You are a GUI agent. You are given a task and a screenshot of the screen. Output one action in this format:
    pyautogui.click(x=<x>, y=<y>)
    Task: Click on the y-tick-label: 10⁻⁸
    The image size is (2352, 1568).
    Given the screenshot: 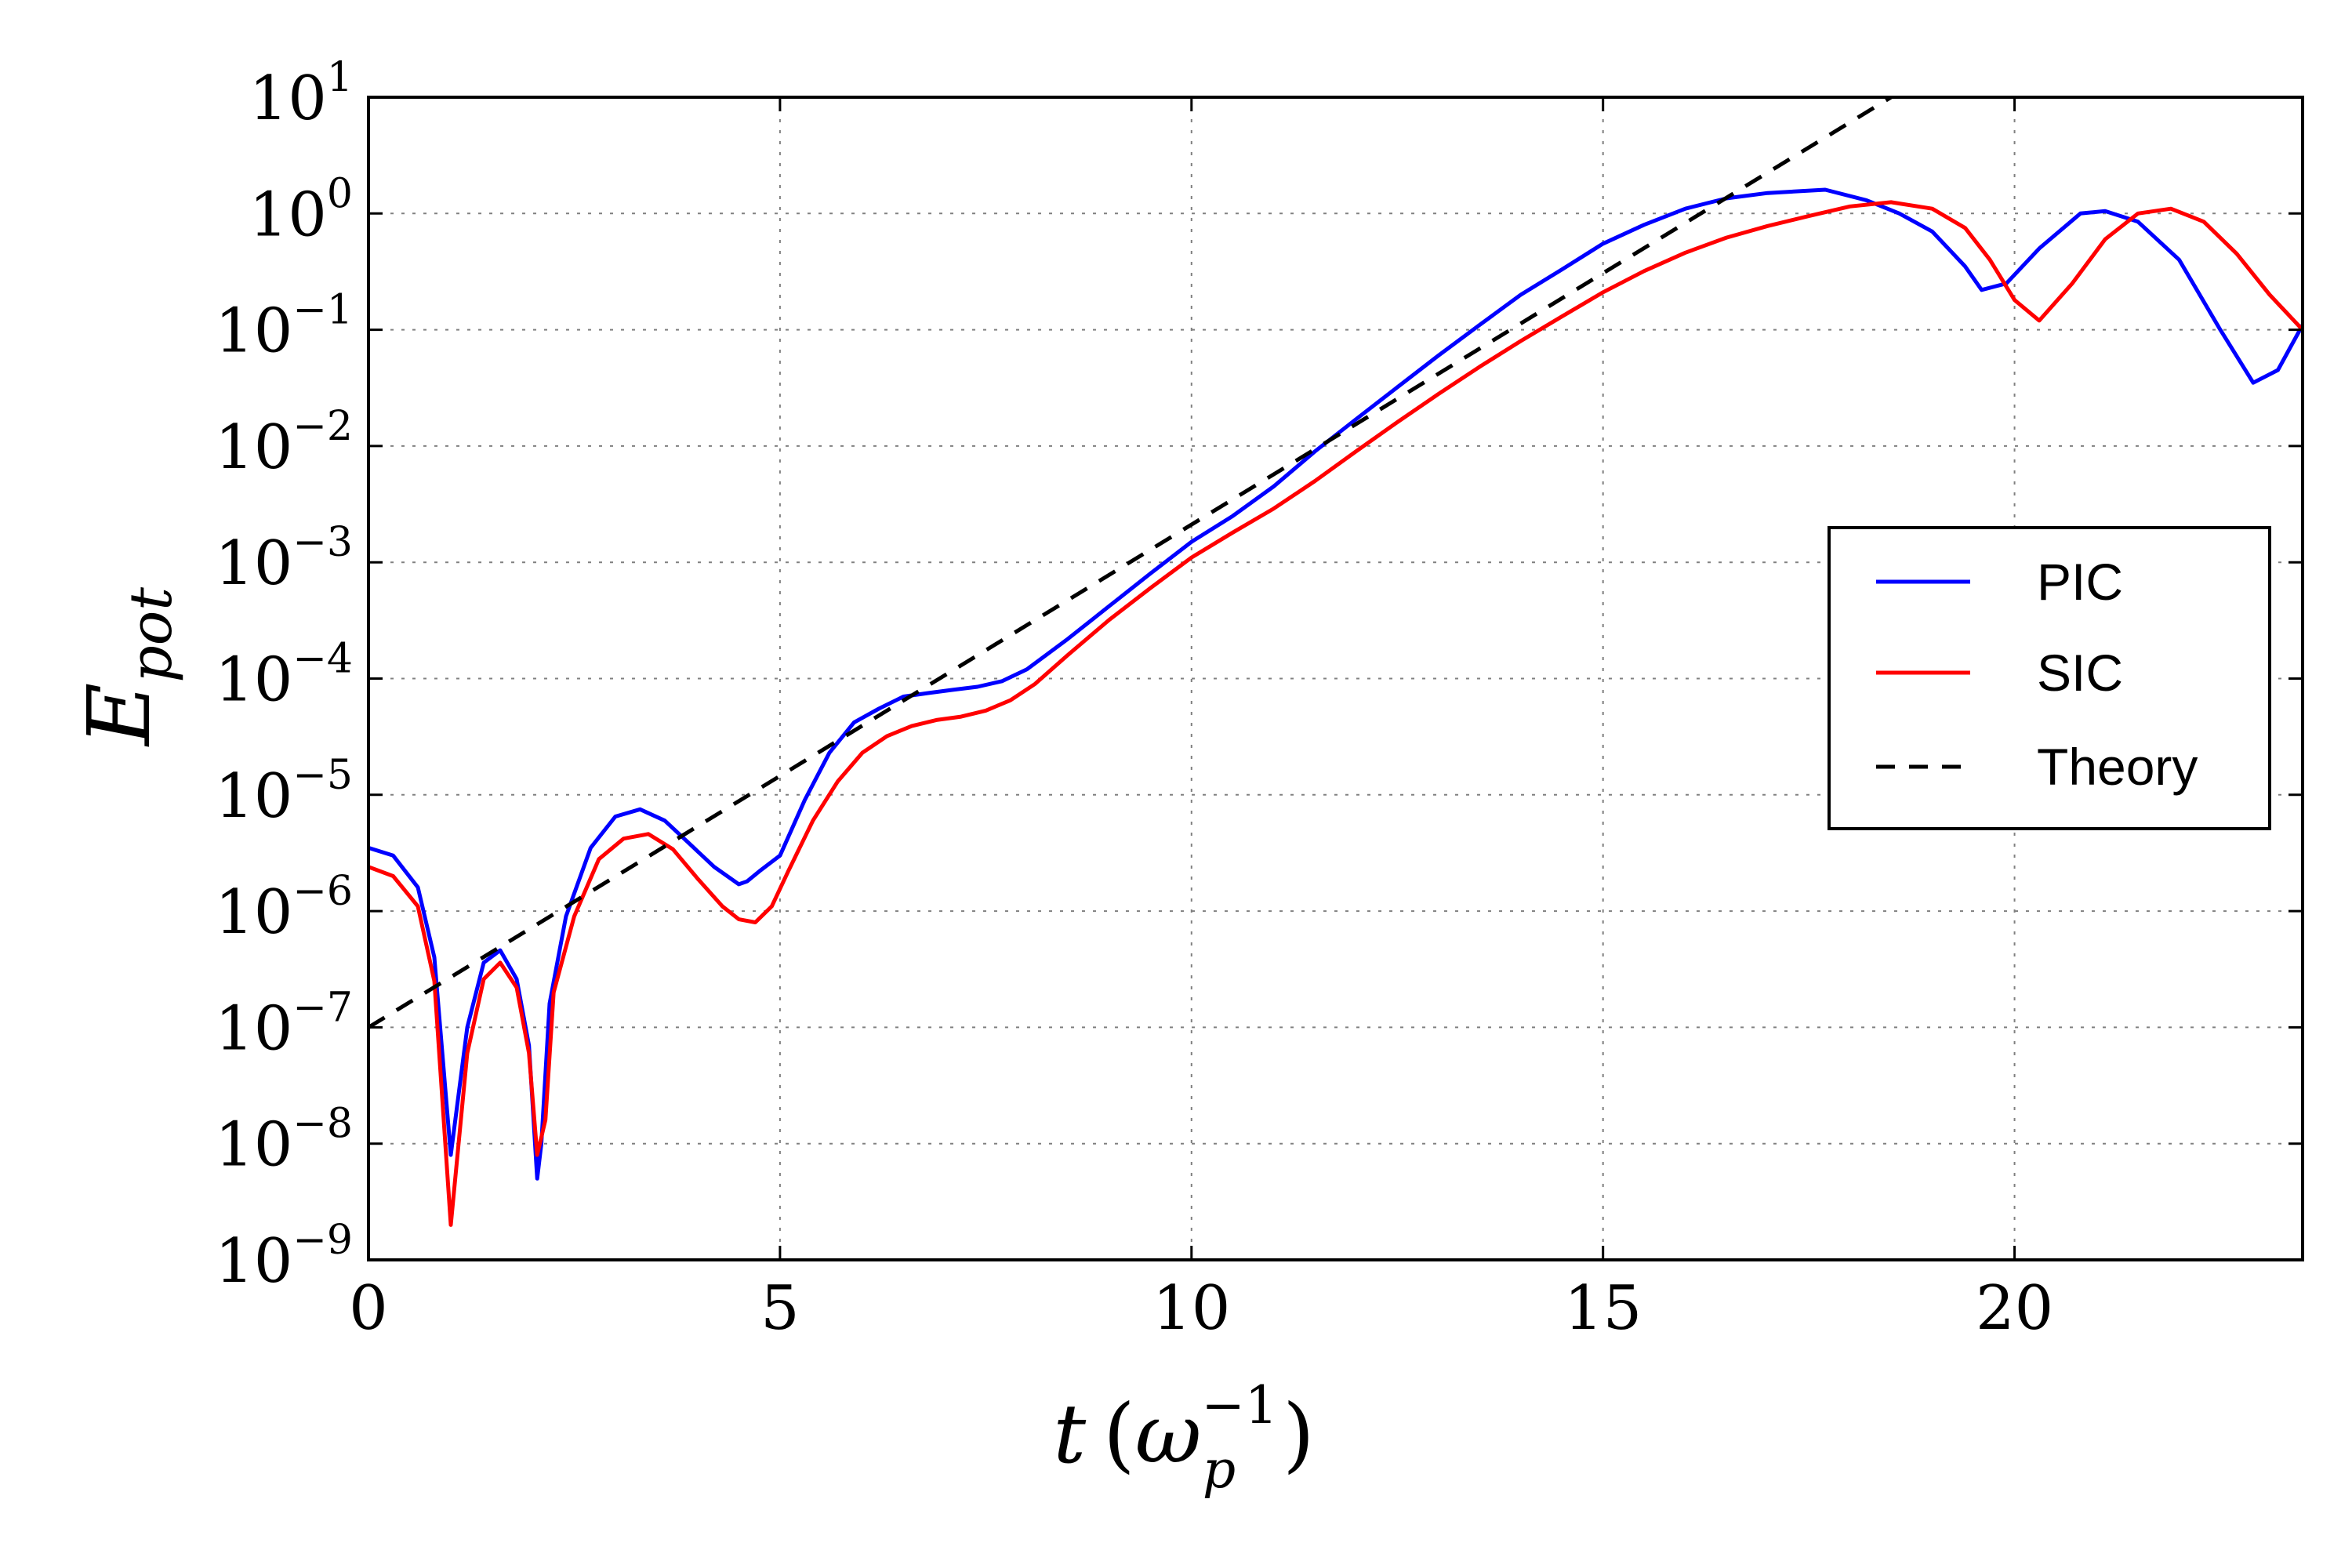 What is the action you would take?
    pyautogui.click(x=284, y=1141)
    